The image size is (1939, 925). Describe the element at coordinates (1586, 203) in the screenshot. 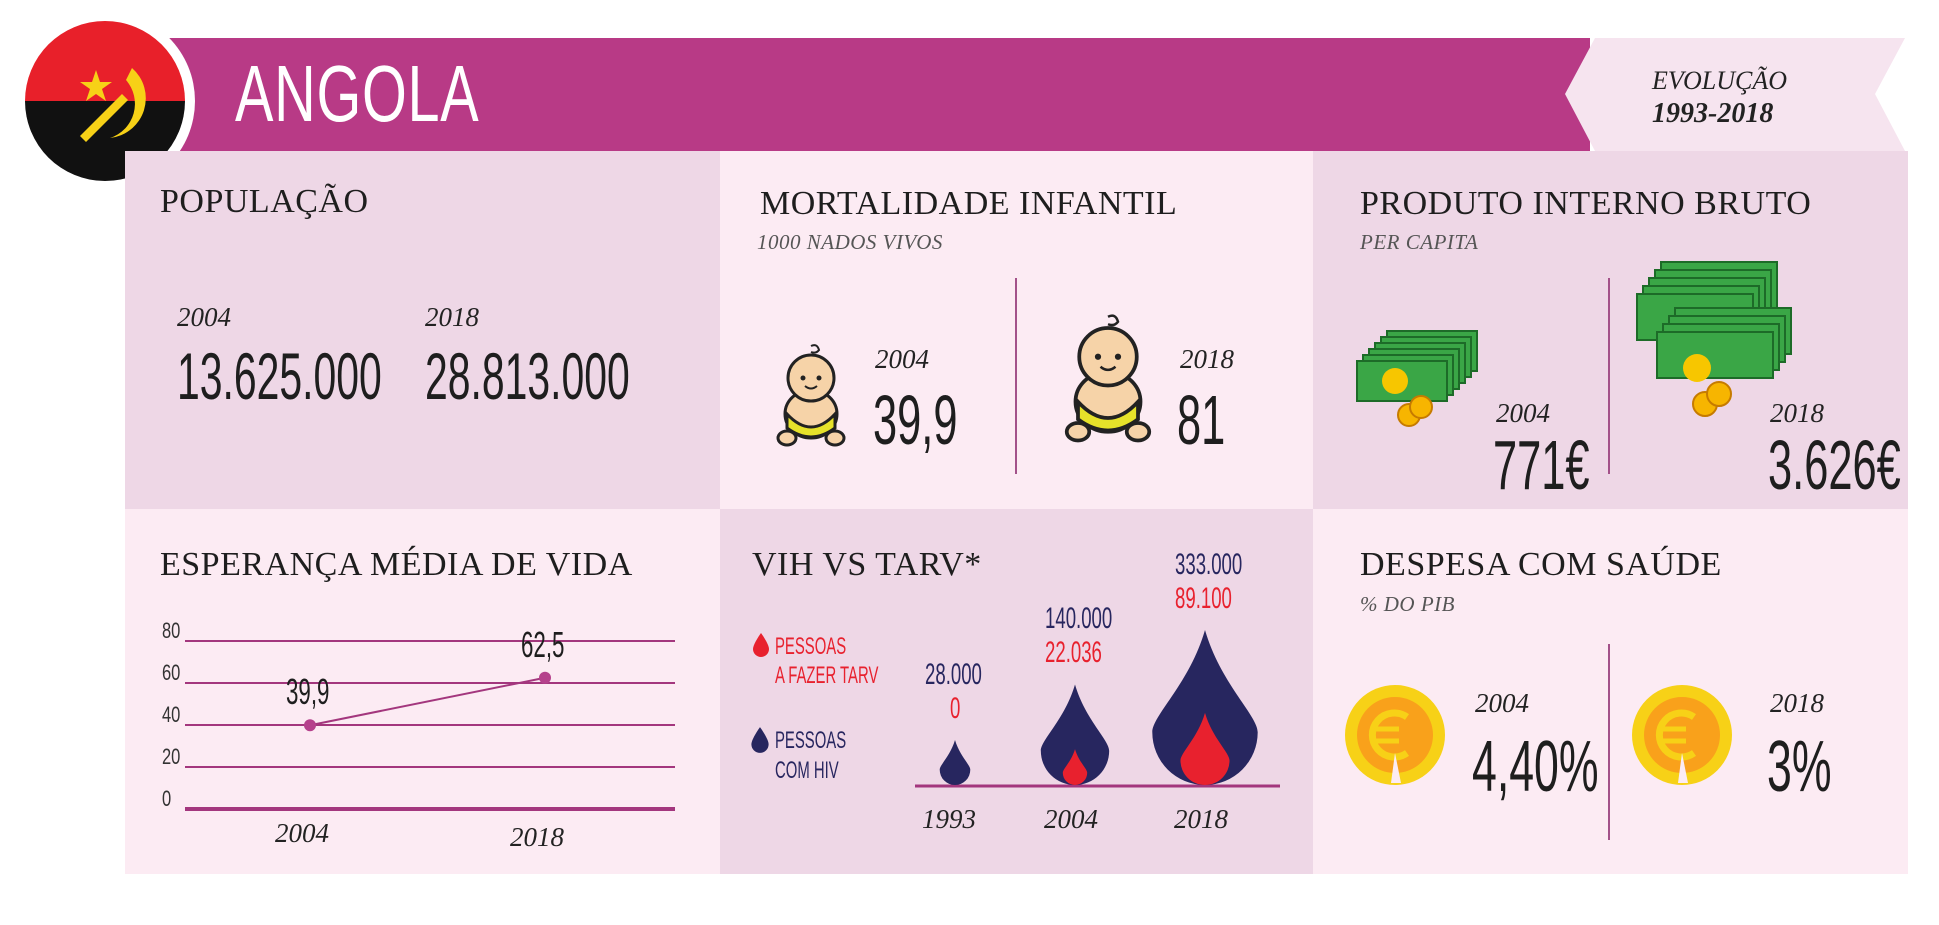

I see `pib-title: PRODUTO INTERNO BRUTO` at that location.